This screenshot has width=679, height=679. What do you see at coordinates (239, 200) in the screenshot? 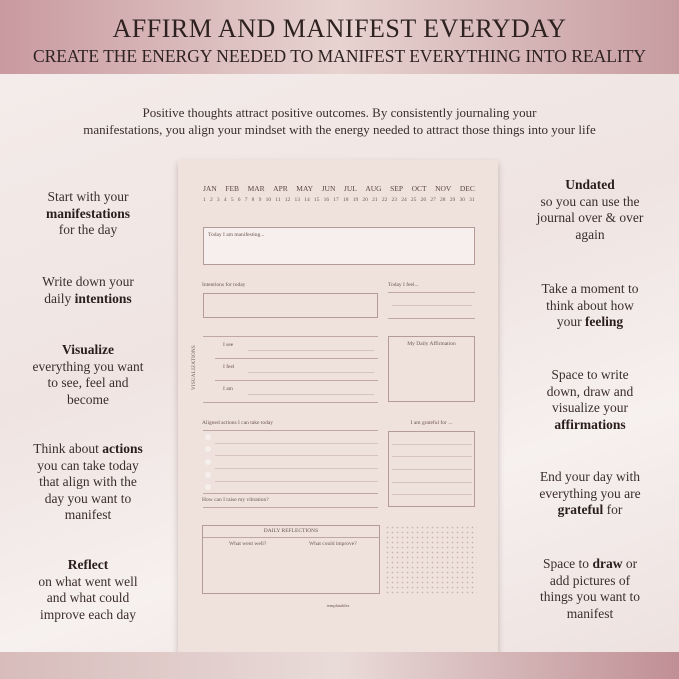
I see `day-6: 6` at bounding box center [239, 200].